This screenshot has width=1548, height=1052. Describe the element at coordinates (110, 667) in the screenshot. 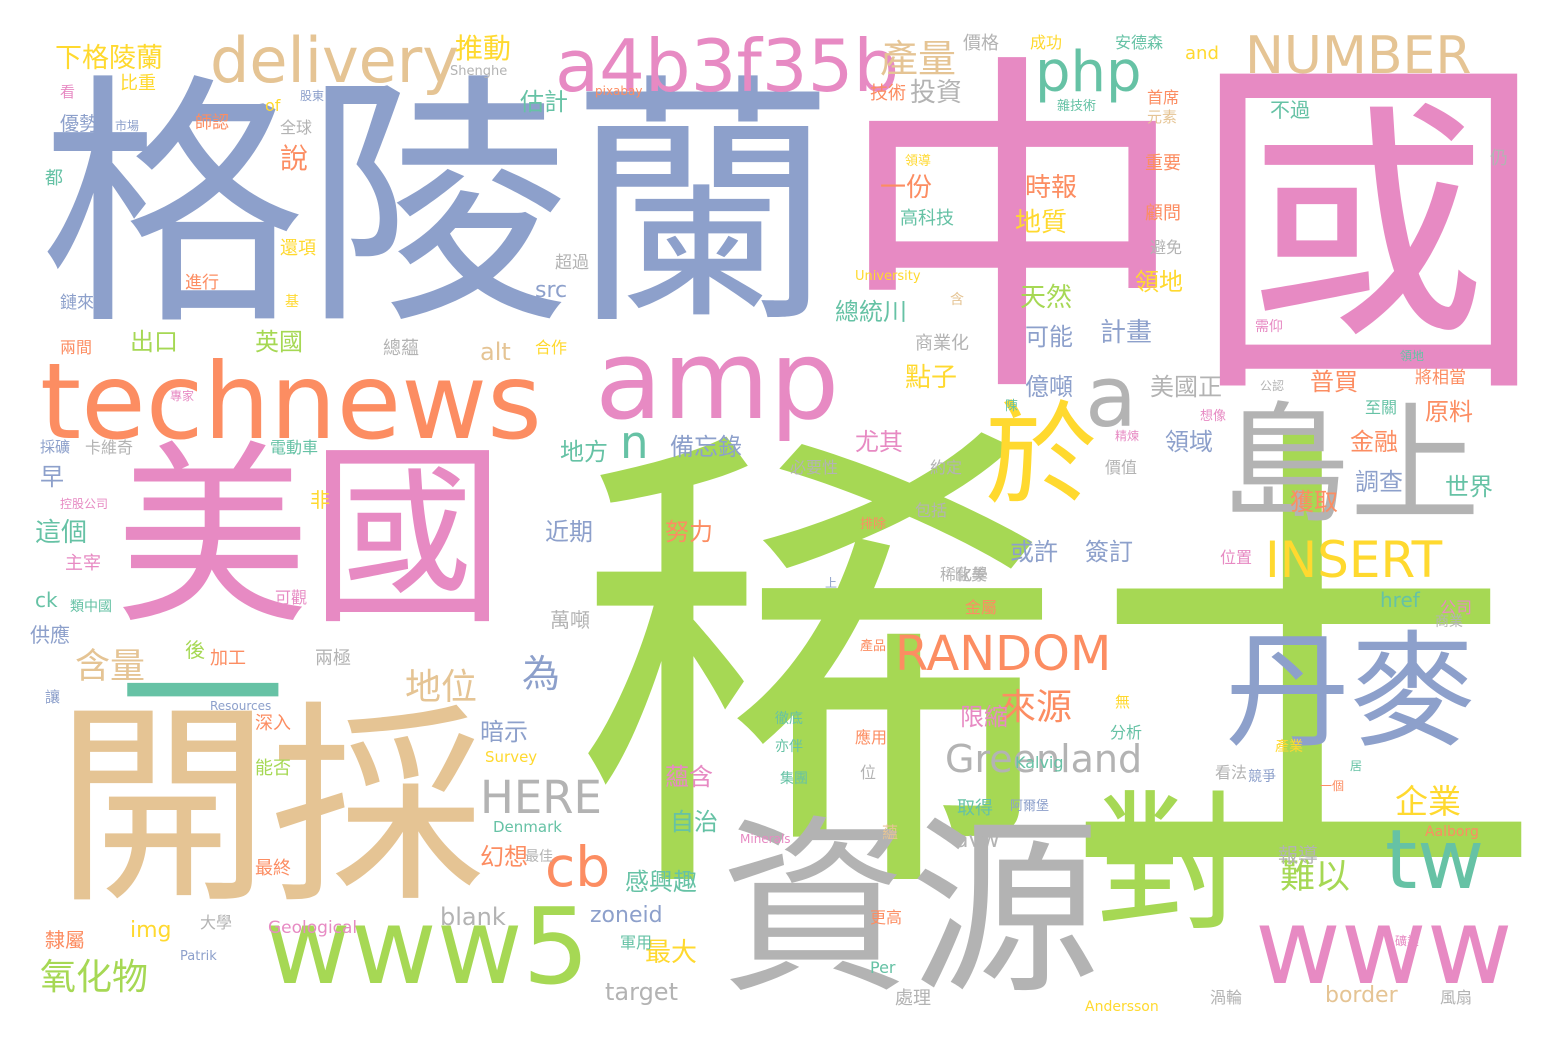

I see `word-29: 含量` at that location.